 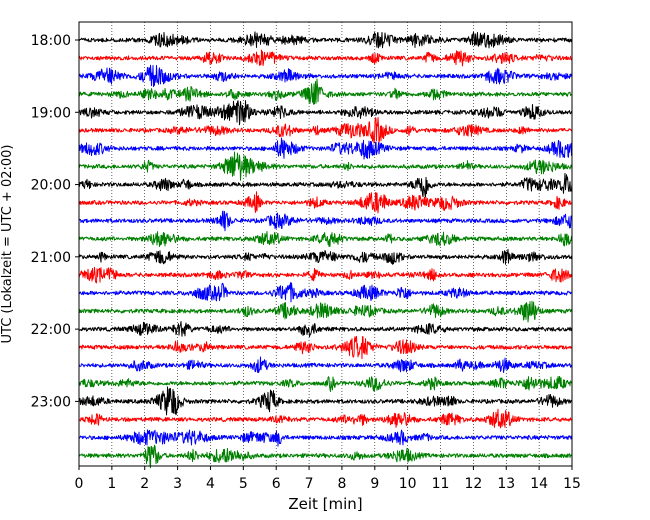 I want to click on y-tick-label: 22:00, so click(x=51, y=330).